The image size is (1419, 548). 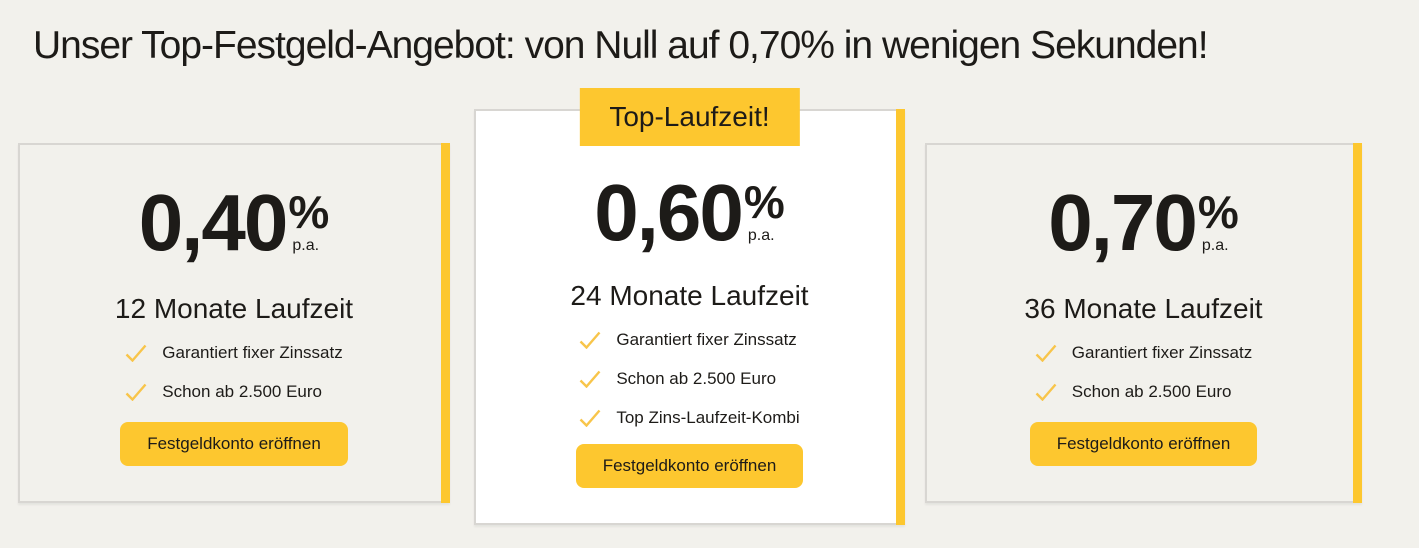 I want to click on interest-rate: 0,60 % p.a., so click(x=689, y=212).